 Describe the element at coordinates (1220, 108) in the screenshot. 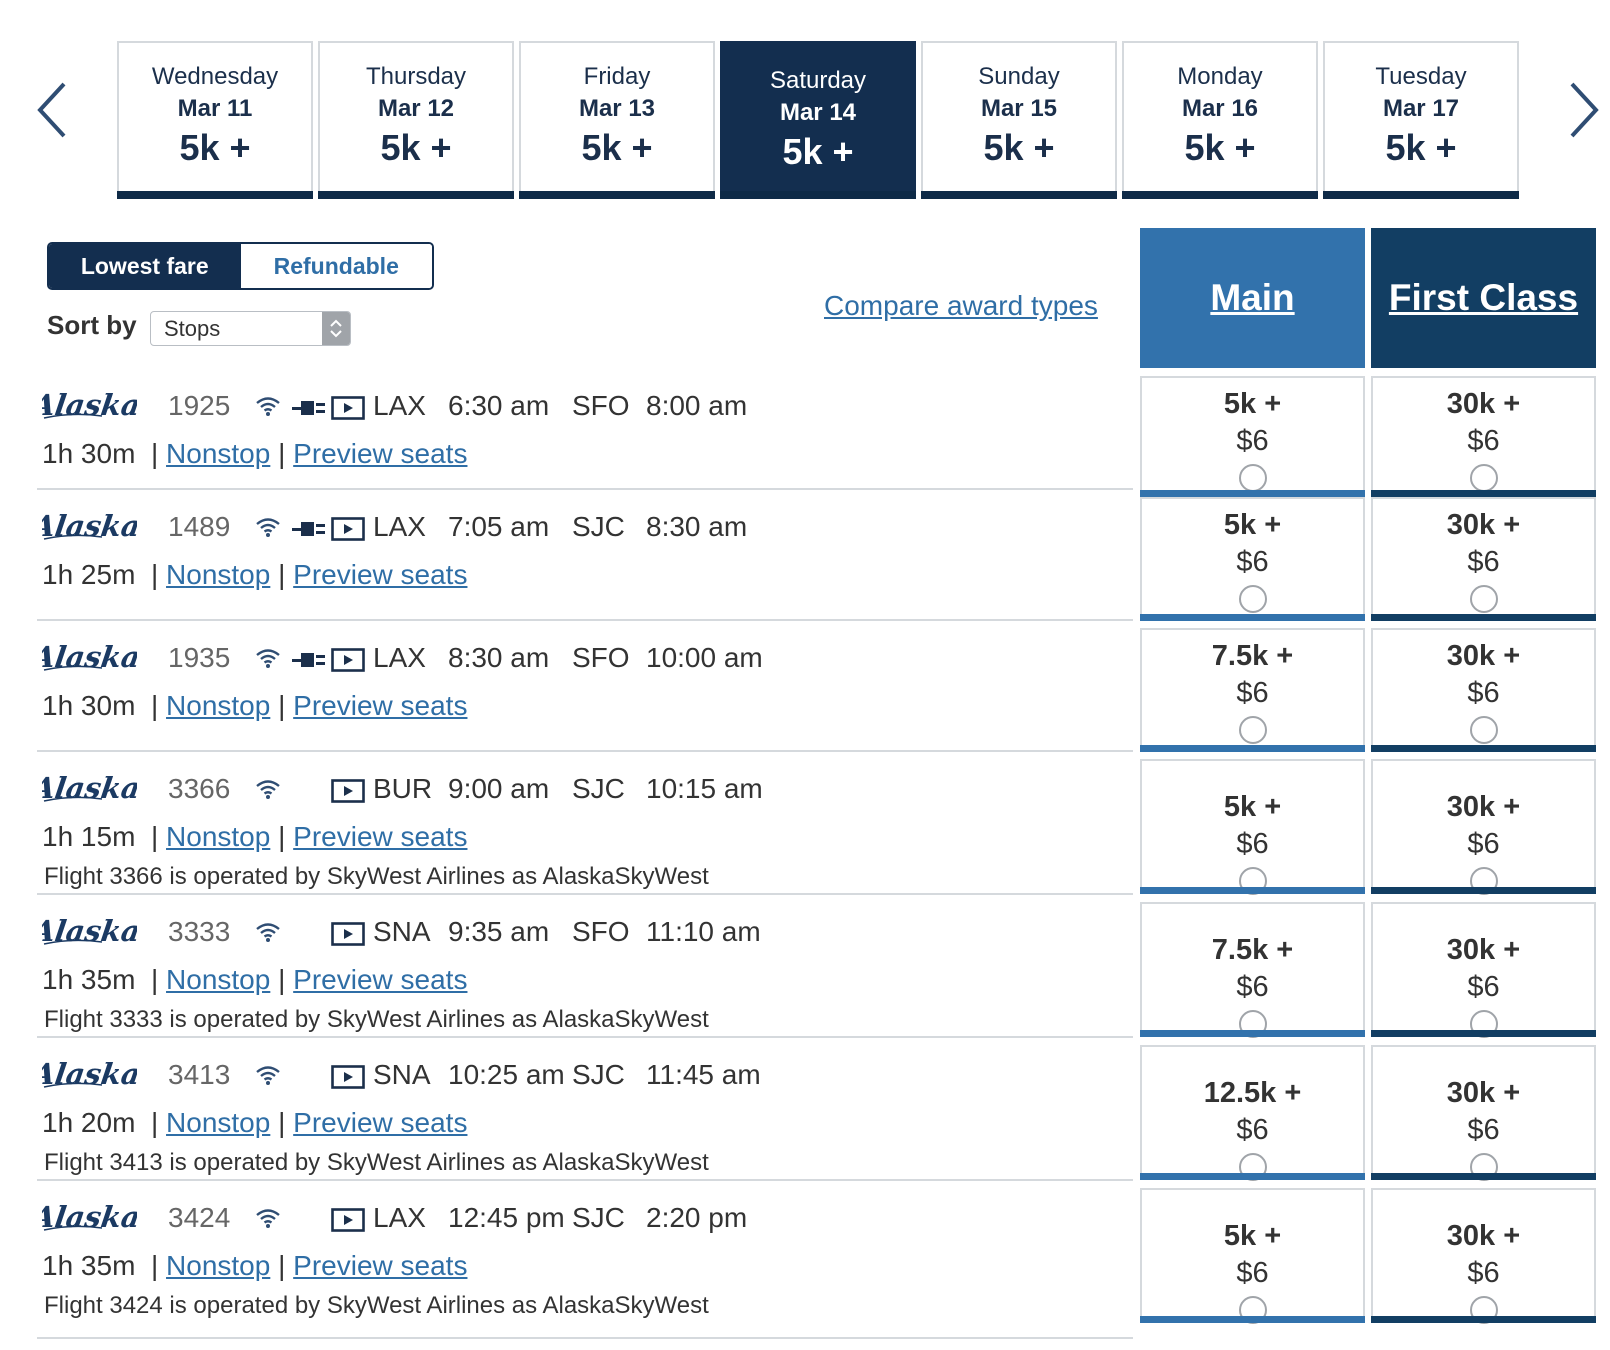

I see `date-tab-date: Mar 16` at that location.